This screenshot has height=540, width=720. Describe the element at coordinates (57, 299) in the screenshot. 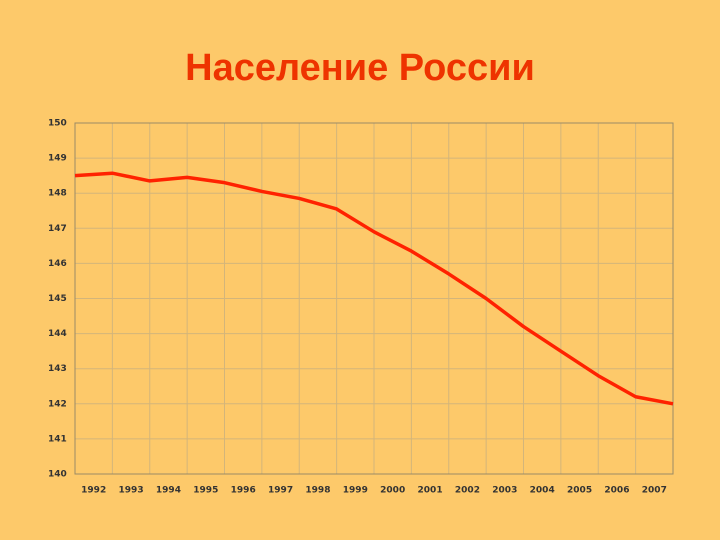

I see `y-tick-label: 145` at that location.